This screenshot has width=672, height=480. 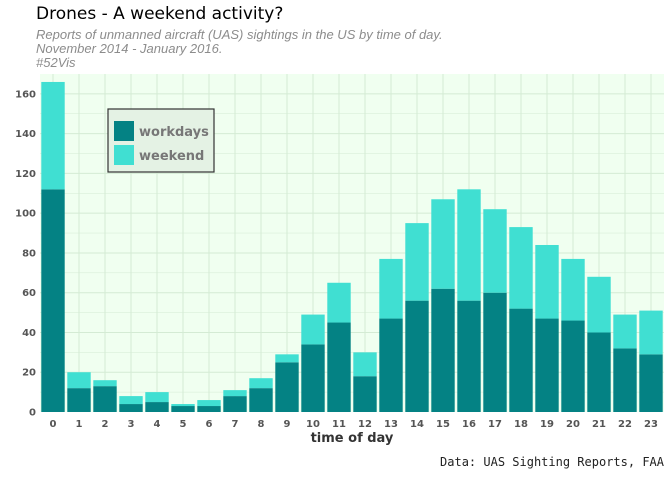 What do you see at coordinates (521, 424) in the screenshot?
I see `x-tick-label: 18` at bounding box center [521, 424].